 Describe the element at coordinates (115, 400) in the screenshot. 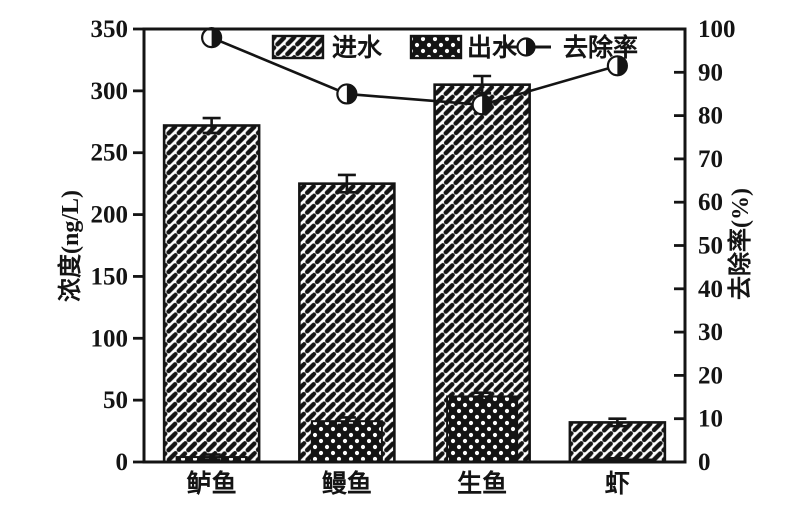

I see `concentration-tick-label: 50` at that location.